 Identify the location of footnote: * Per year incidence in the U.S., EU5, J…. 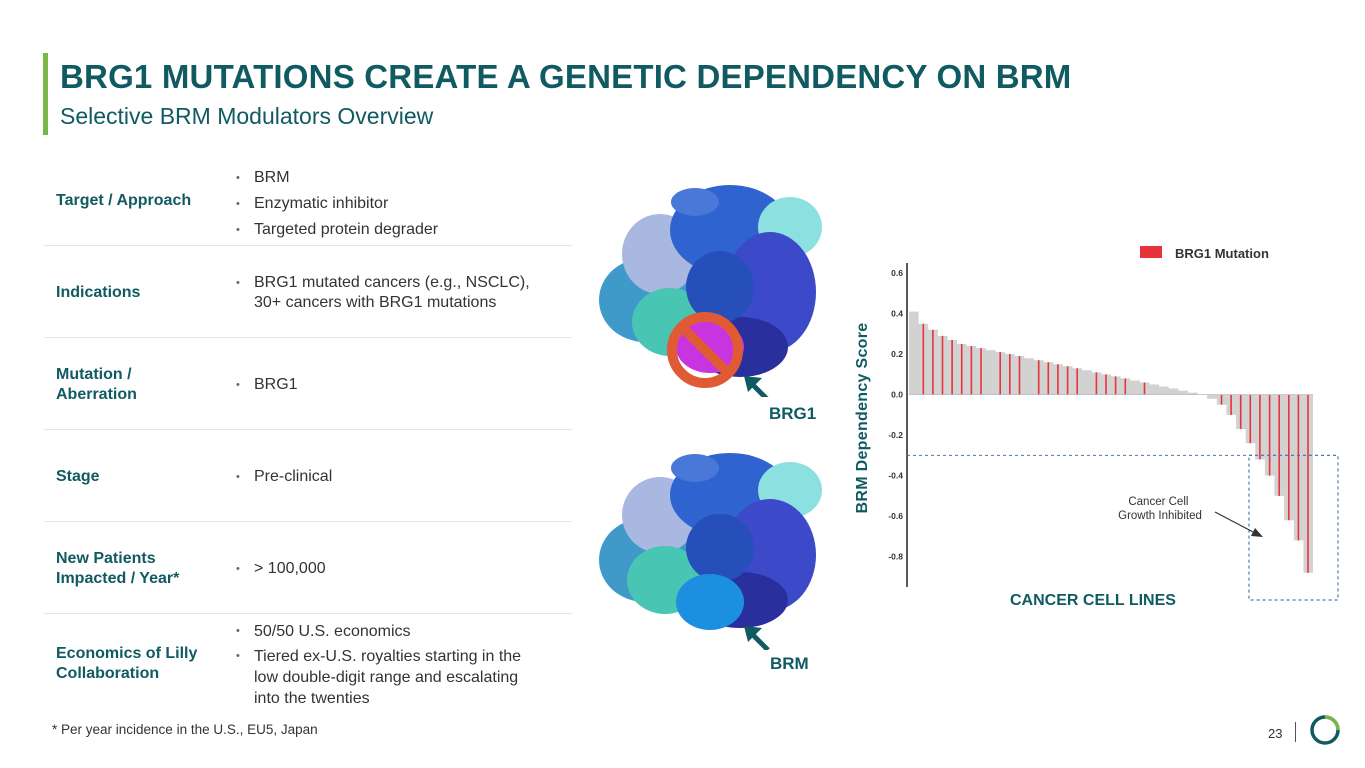
(185, 729).